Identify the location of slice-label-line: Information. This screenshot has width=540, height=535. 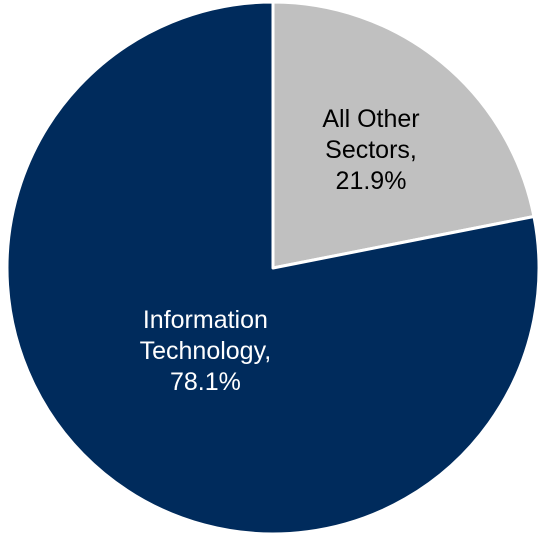
(205, 320).